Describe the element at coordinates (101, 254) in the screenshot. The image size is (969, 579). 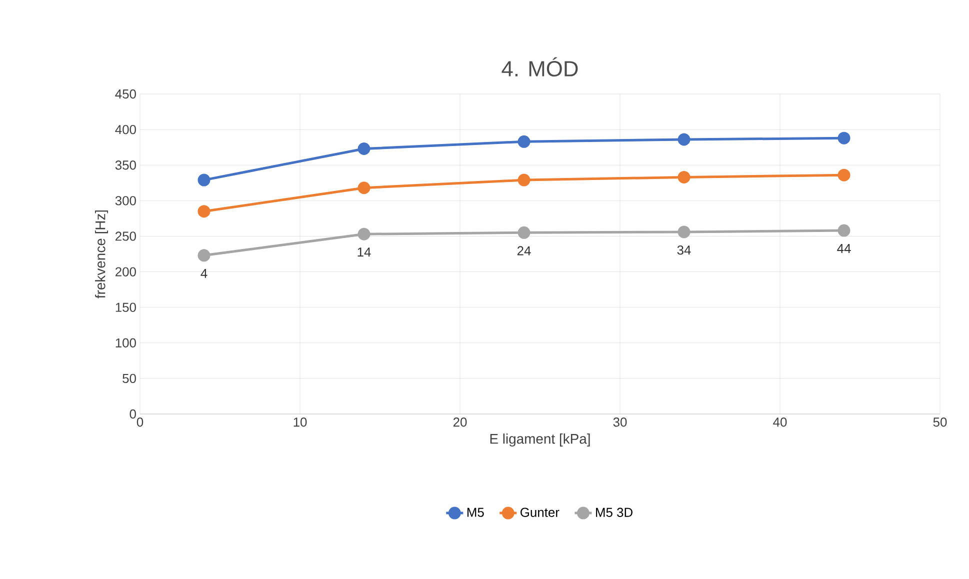
I see `y-axis-title: frekvence [Hz]` at that location.